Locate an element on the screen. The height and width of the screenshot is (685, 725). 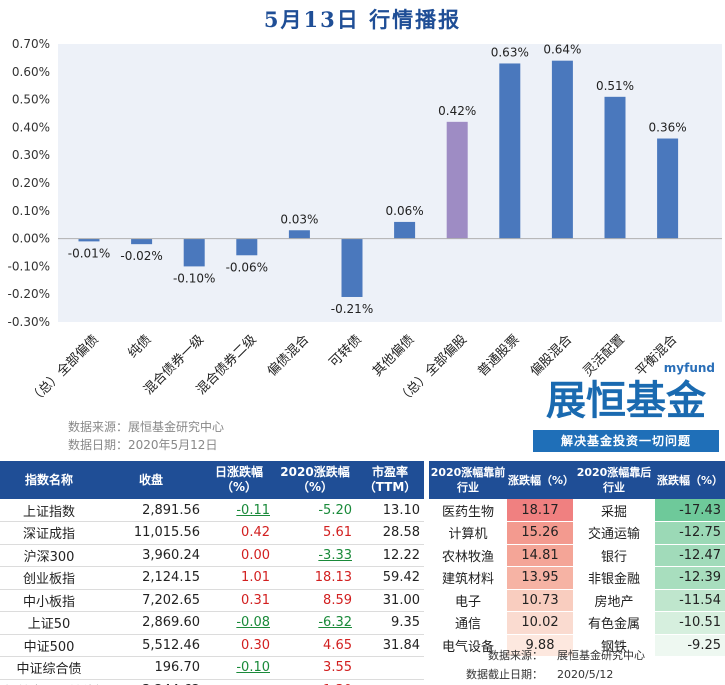
logo-slogan: 解决基金投资一切问题 is located at coordinates (626, 441).